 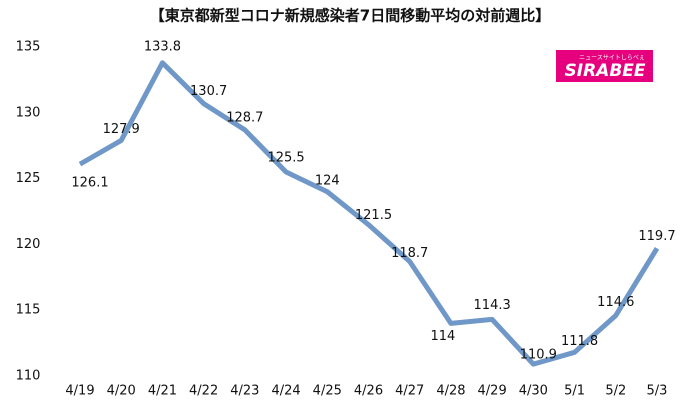 What do you see at coordinates (656, 236) in the screenshot?
I see `data-label: 119.7` at bounding box center [656, 236].